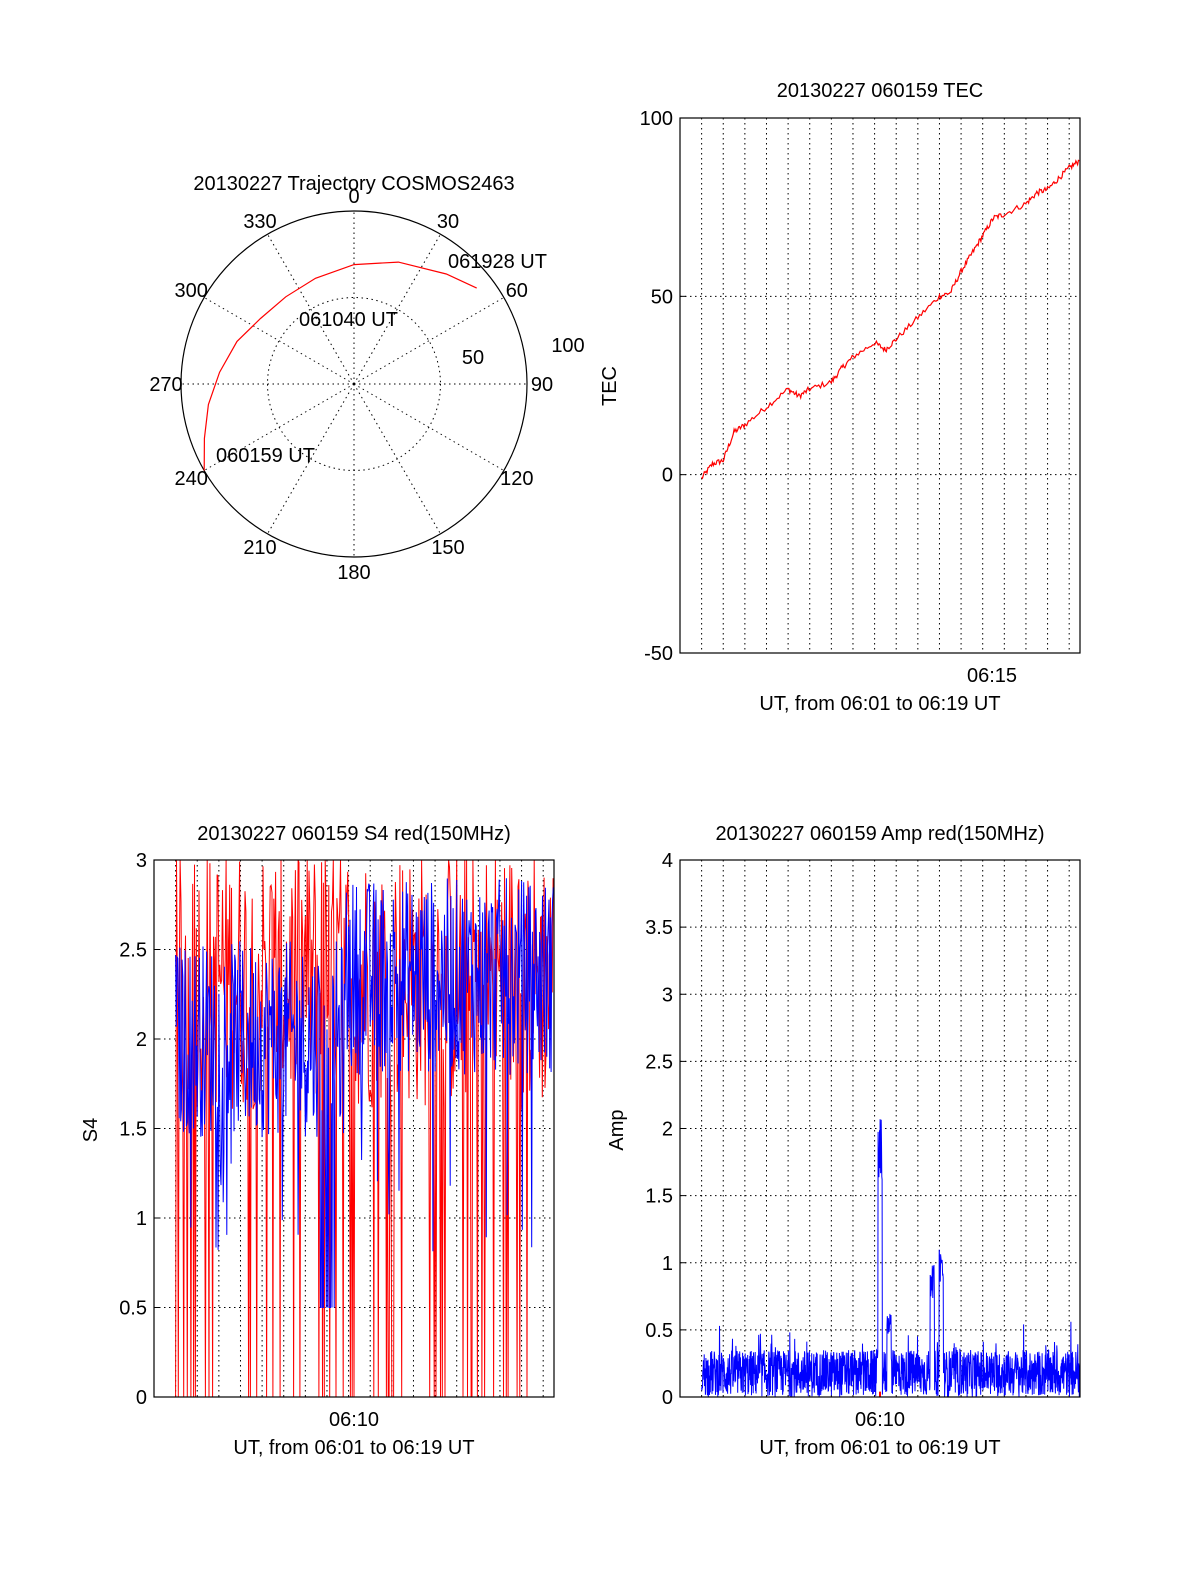 The height and width of the screenshot is (1575, 1200). I want to click on polar-azimuth-label: 180, so click(353, 573).